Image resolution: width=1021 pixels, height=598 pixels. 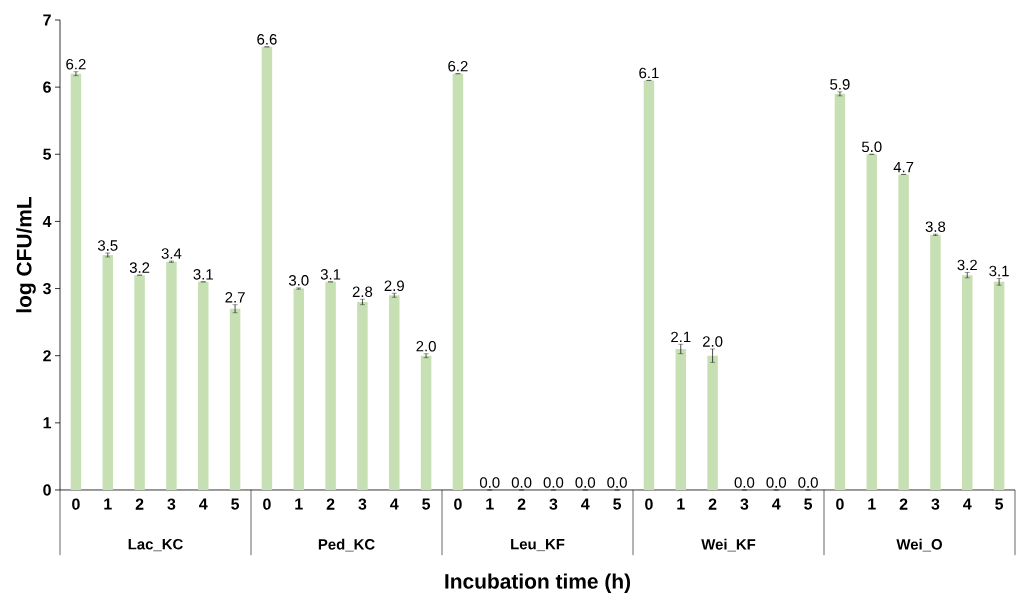 What do you see at coordinates (935, 226) in the screenshot?
I see `data-label: 3.8` at bounding box center [935, 226].